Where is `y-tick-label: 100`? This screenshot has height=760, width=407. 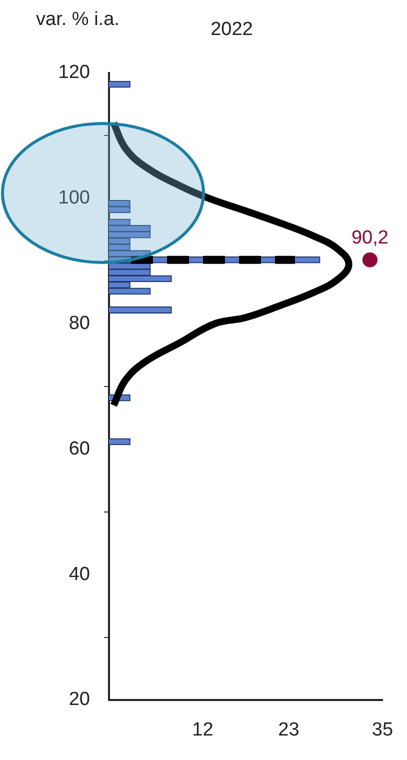 y-tick-label: 100 is located at coordinates (74, 198).